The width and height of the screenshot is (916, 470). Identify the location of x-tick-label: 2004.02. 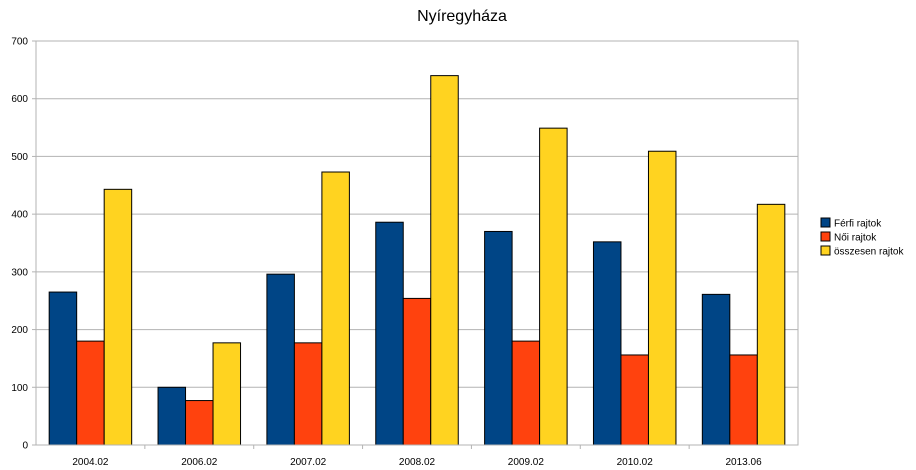
(90, 462).